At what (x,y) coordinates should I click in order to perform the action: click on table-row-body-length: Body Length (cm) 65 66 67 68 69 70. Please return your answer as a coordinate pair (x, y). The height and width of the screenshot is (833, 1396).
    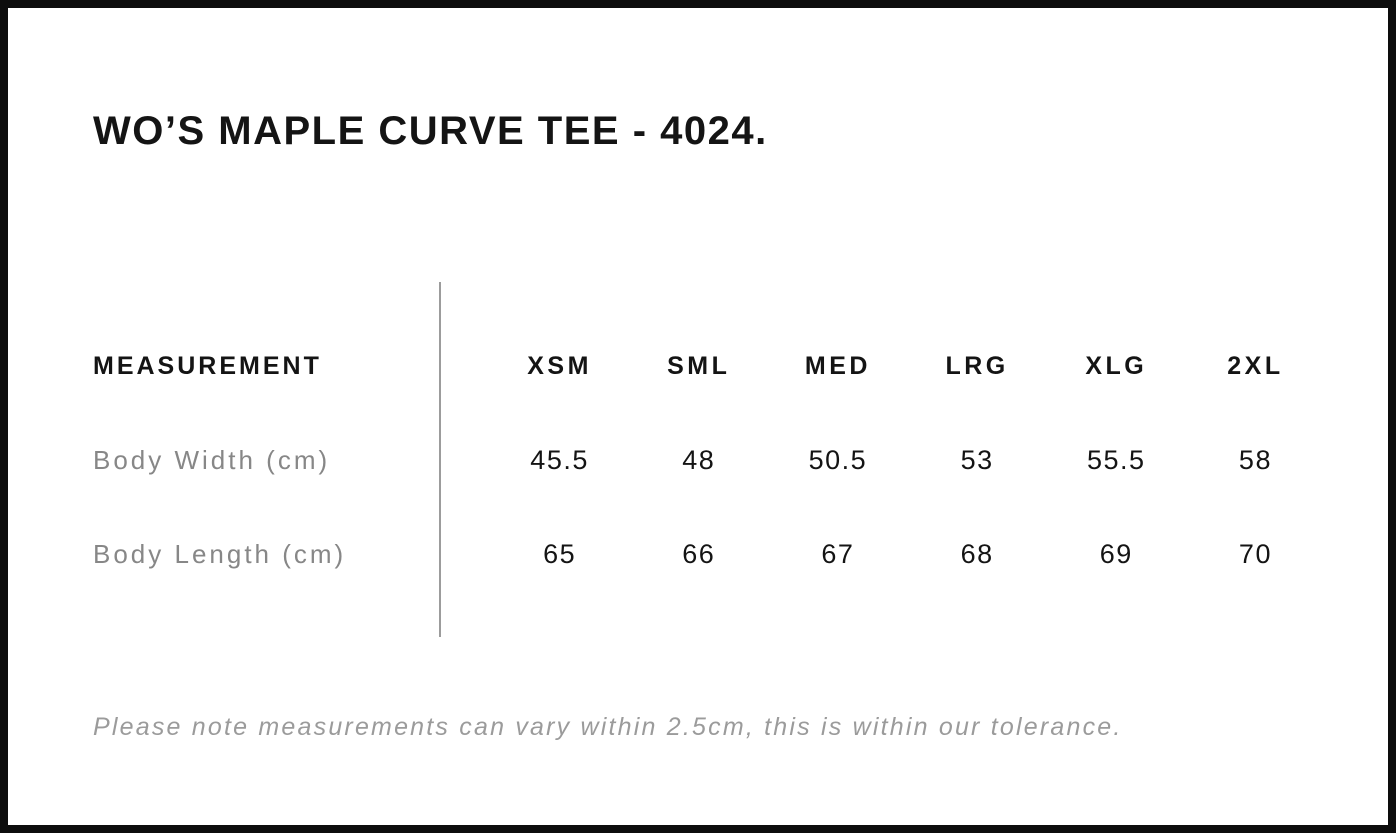
    Looking at the image, I should click on (709, 554).